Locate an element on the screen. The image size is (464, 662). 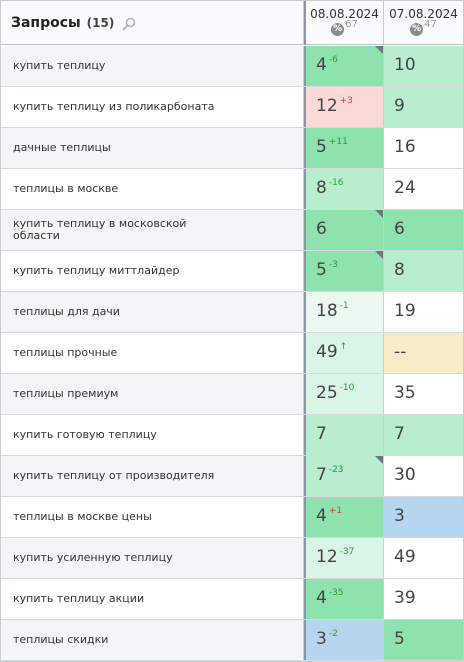
position-cell: 25 -10 is located at coordinates (344, 394).